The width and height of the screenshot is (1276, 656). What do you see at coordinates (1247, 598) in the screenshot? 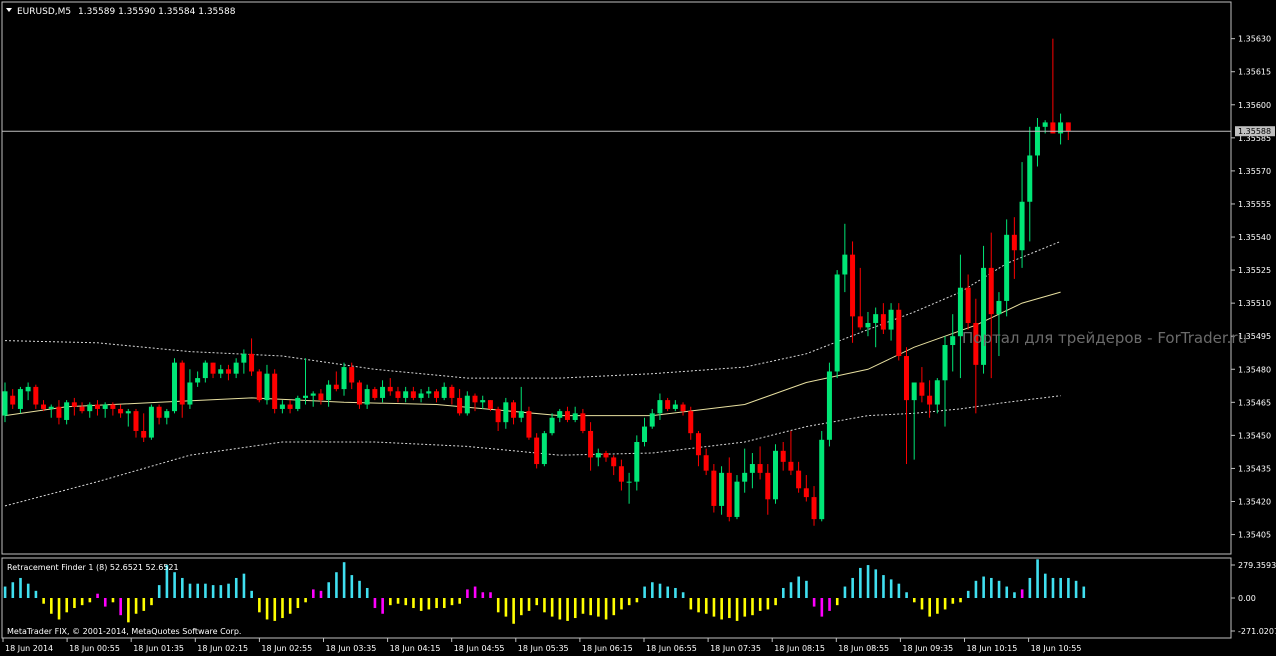
I see `indicator-tick-label: 0.00` at bounding box center [1247, 598].